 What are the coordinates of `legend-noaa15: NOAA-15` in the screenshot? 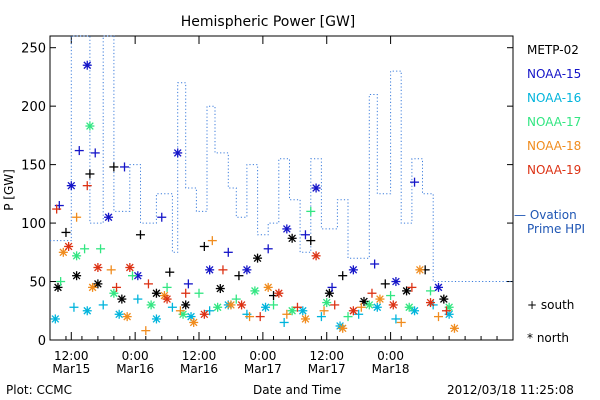 It's located at (554, 74).